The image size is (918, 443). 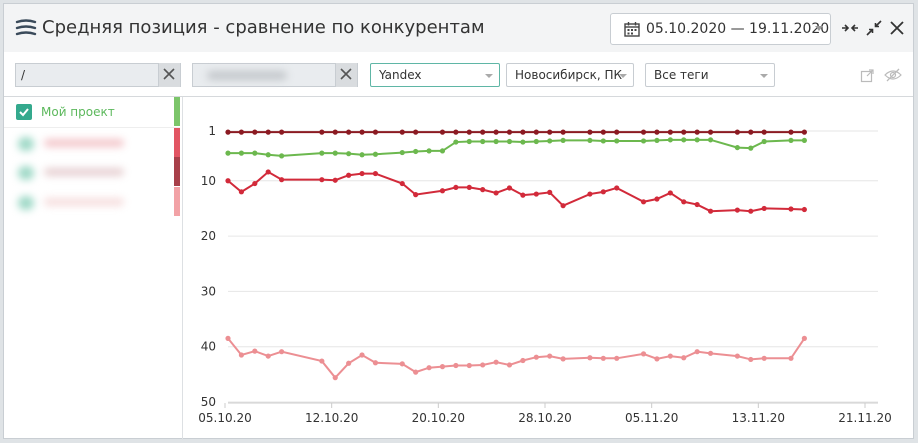 I want to click on checkbox, so click(x=24, y=112).